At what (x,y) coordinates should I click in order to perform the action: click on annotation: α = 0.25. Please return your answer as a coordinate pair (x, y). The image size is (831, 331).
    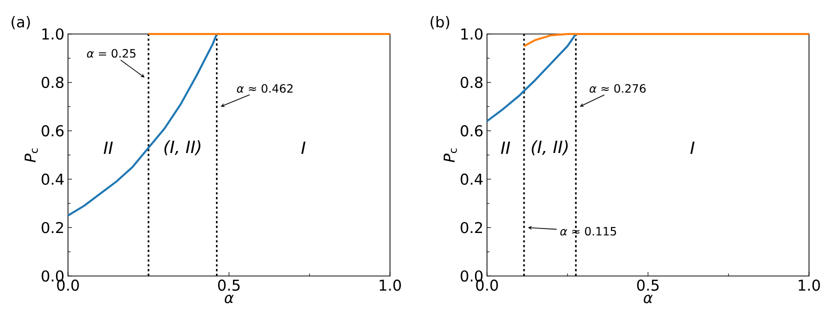
    Looking at the image, I should click on (111, 53).